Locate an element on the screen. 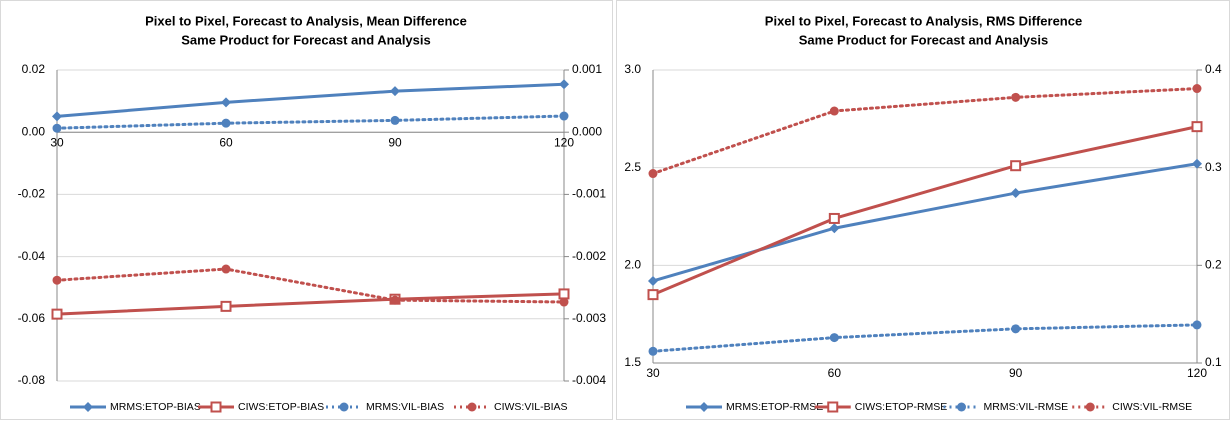 This screenshot has width=1231, height=421. y2-tick-label: -0.002 is located at coordinates (589, 256).